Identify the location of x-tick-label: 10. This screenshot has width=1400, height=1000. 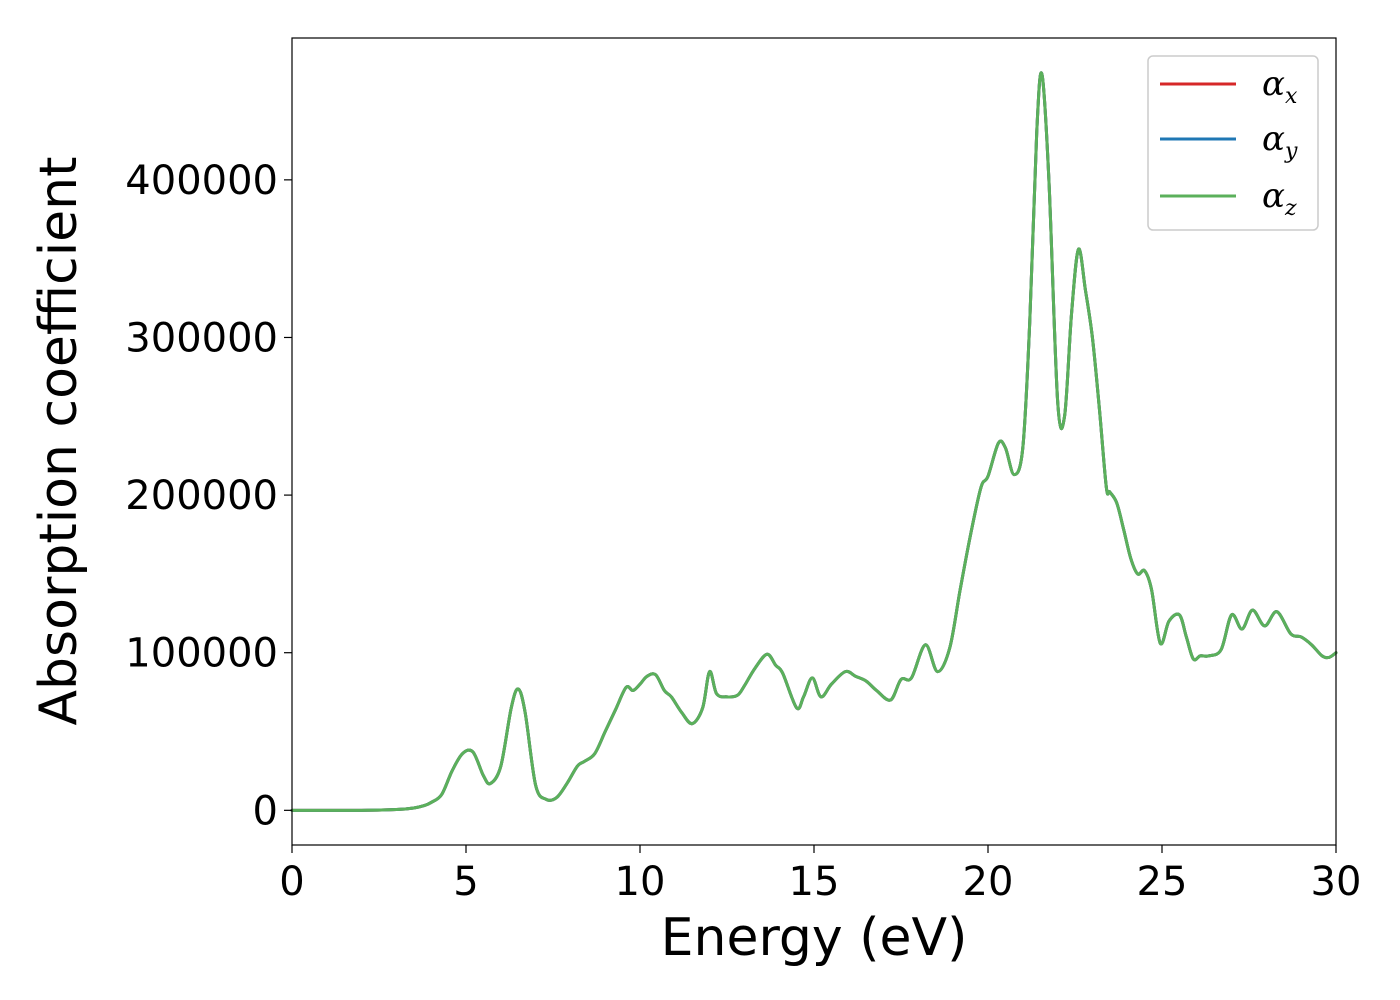
(640, 882).